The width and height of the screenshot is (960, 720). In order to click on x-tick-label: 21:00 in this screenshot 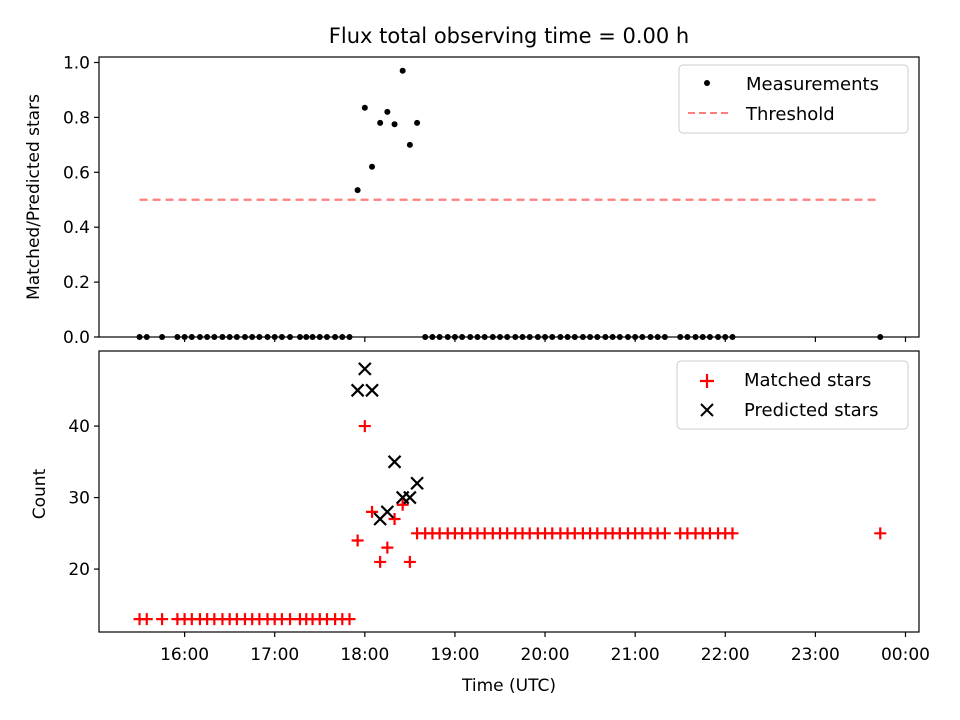, I will do `click(635, 655)`.